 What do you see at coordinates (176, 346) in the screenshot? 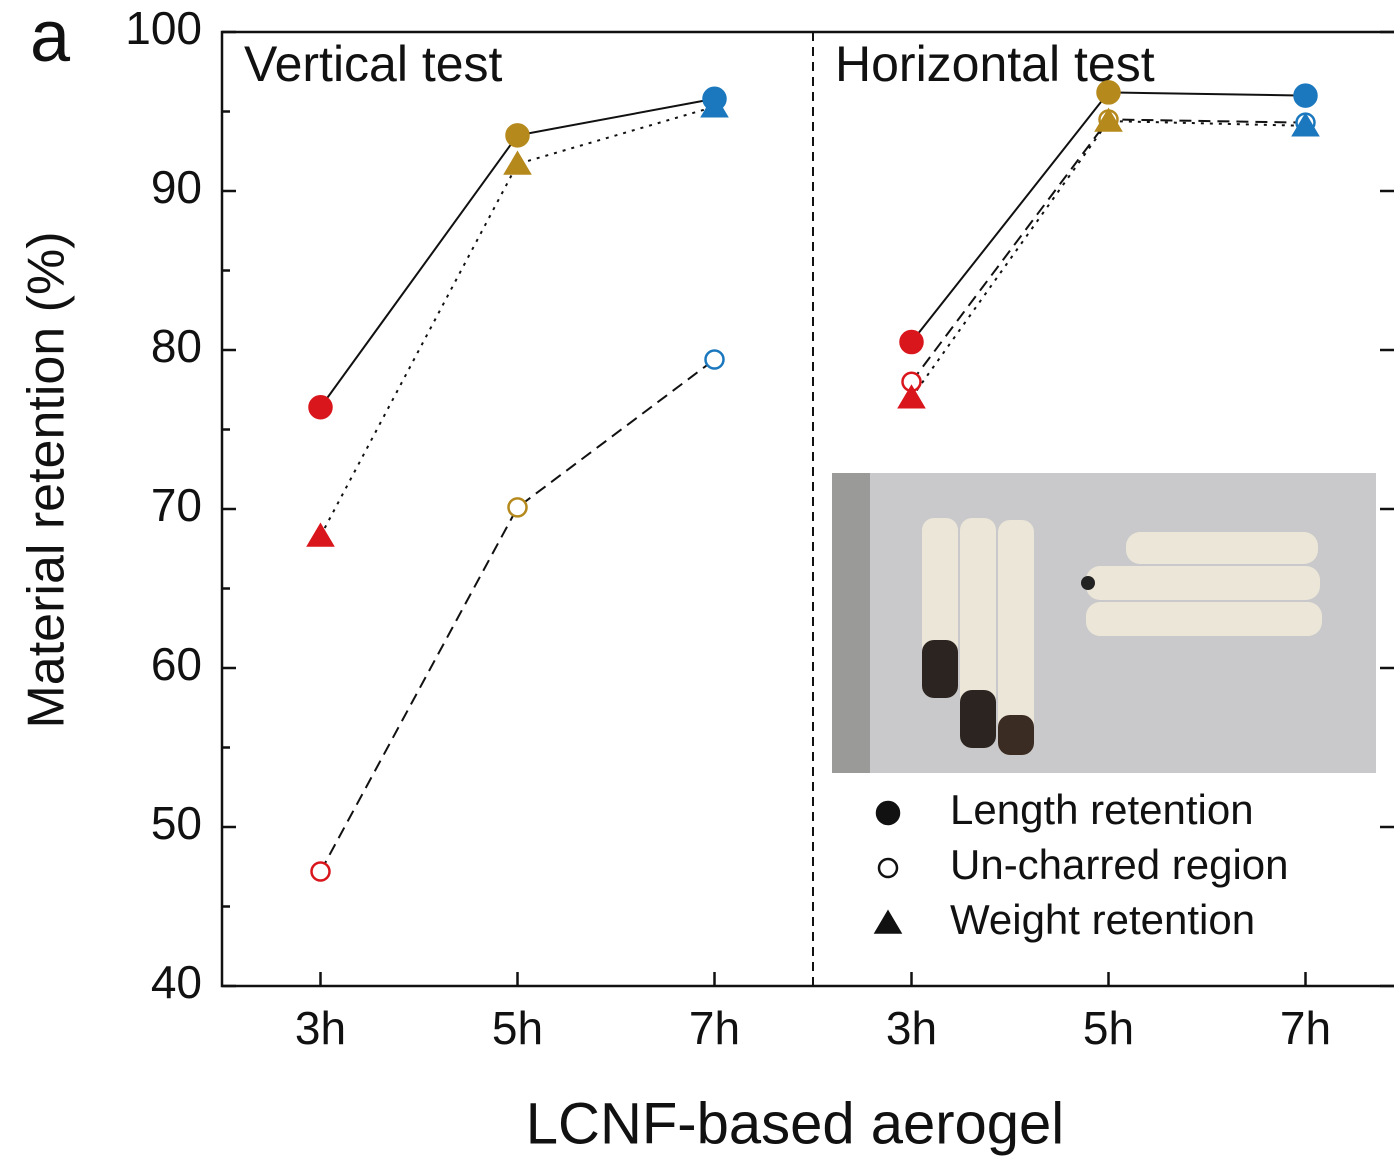
I see `y-tick-label: 80` at bounding box center [176, 346].